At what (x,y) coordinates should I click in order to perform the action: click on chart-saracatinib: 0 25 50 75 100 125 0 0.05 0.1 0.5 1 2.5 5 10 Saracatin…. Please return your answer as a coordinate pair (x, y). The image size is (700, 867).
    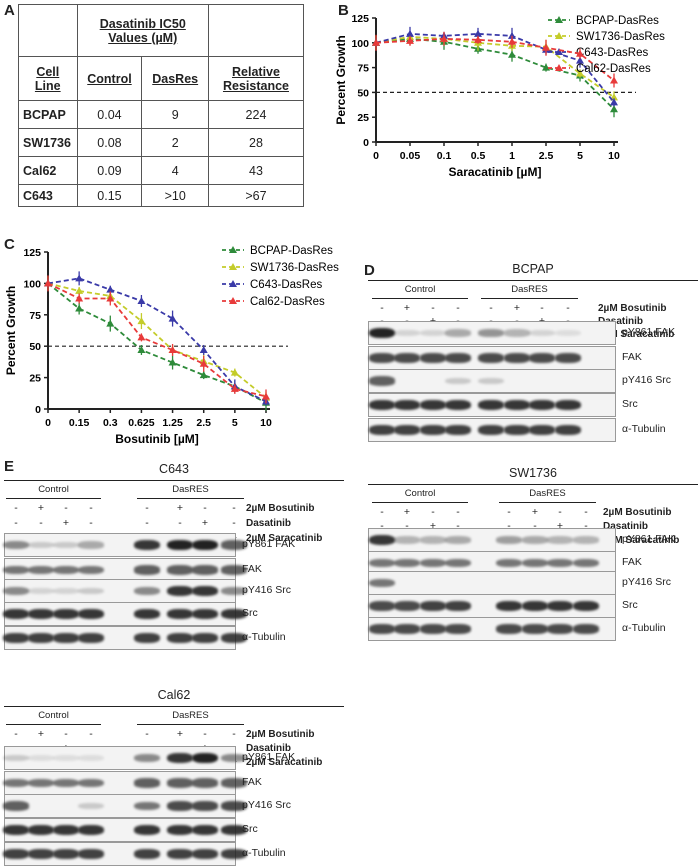
    Looking at the image, I should click on (499, 96).